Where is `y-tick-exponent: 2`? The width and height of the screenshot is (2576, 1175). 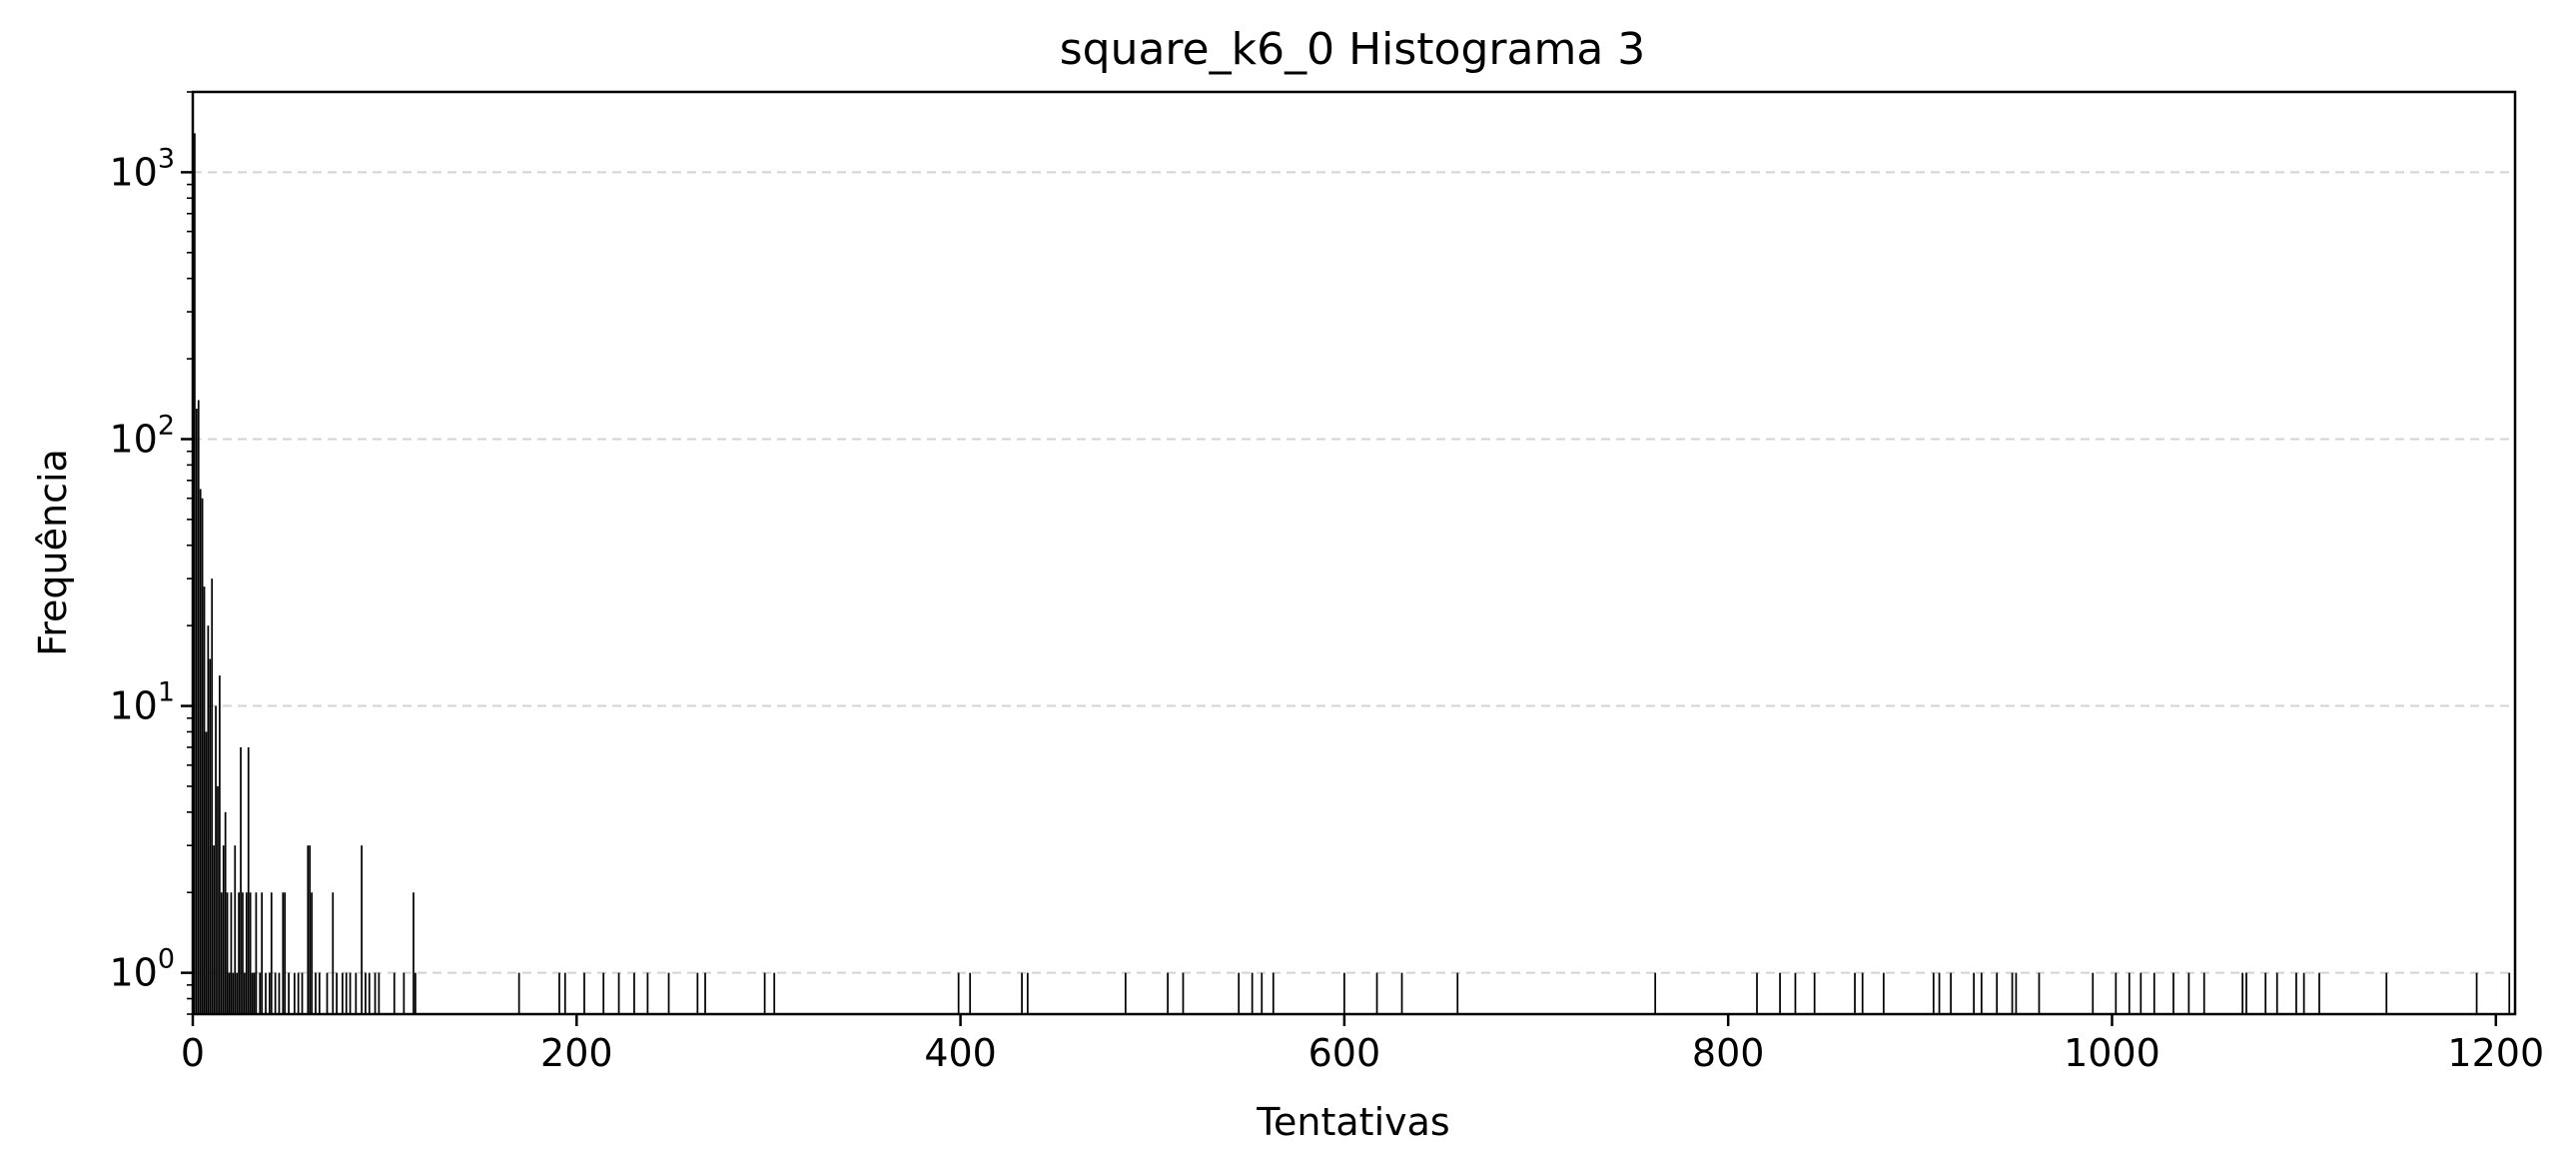
y-tick-exponent: 2 is located at coordinates (167, 425).